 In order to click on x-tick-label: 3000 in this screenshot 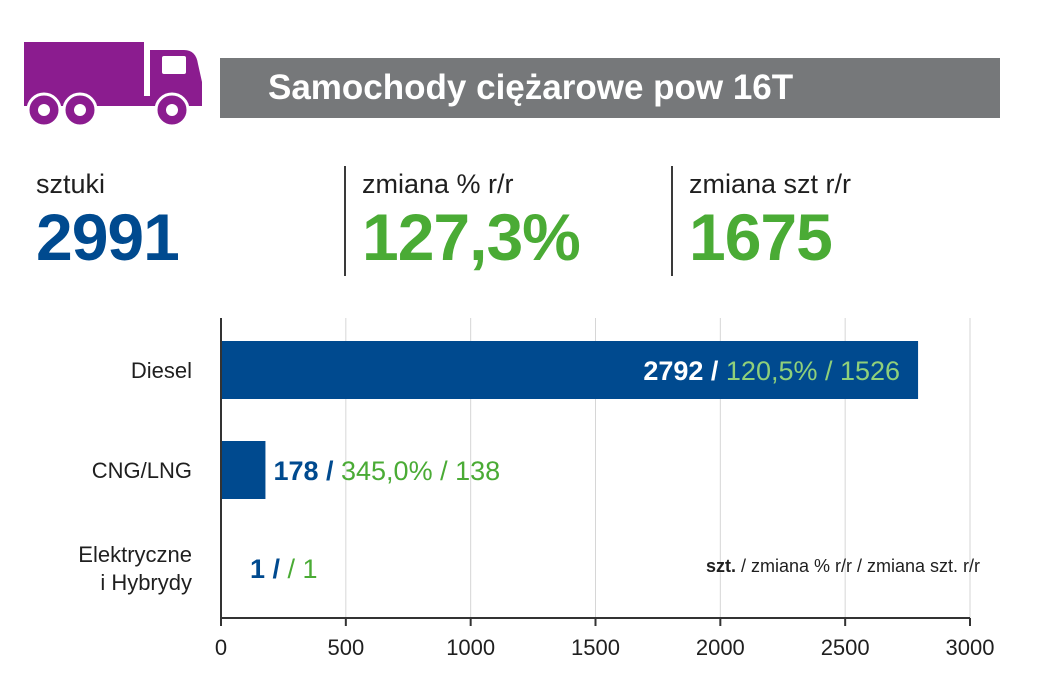, I will do `click(970, 647)`.